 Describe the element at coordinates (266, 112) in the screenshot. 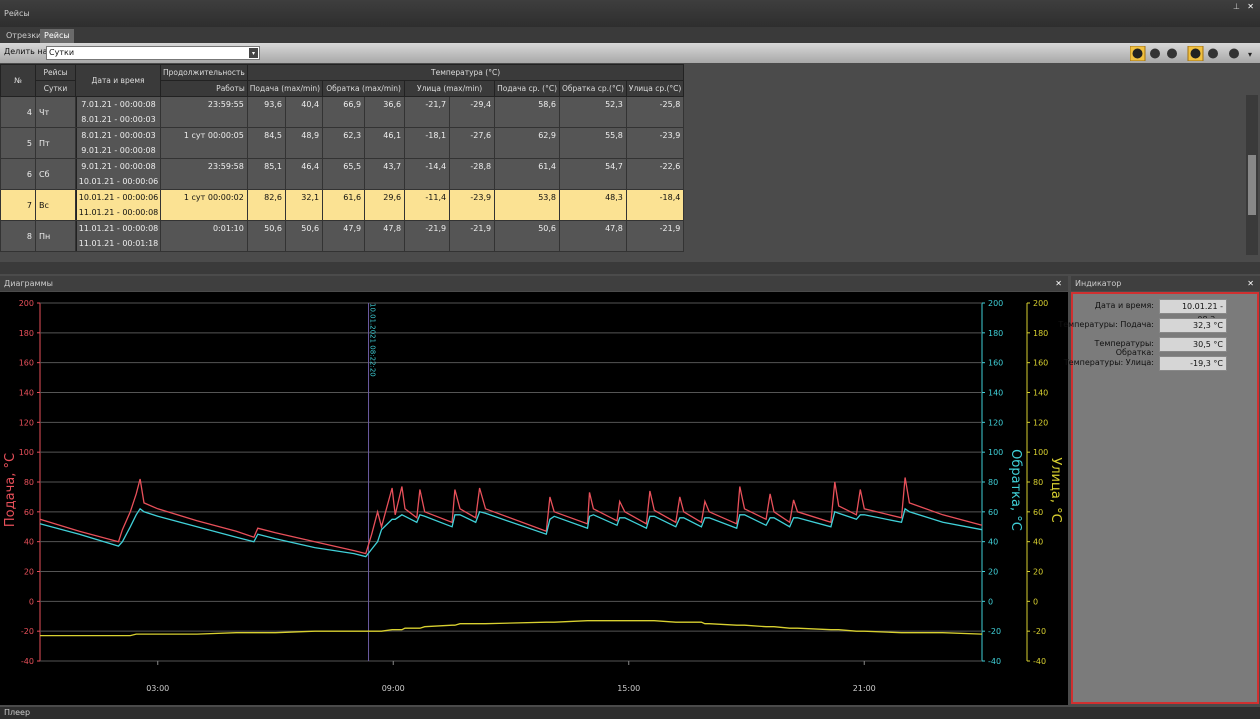

I see `row-value: 93,6` at that location.